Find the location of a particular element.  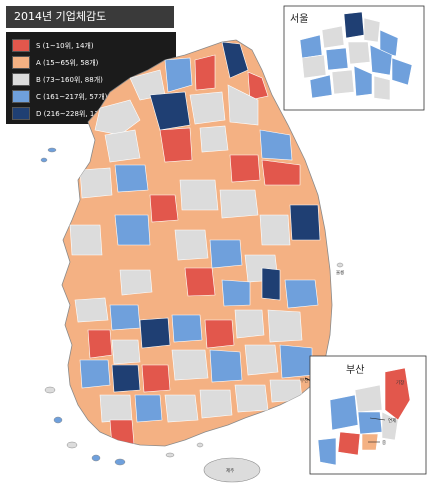

legend-label-a: A (15~65위, 58개) is located at coordinates (67, 62).